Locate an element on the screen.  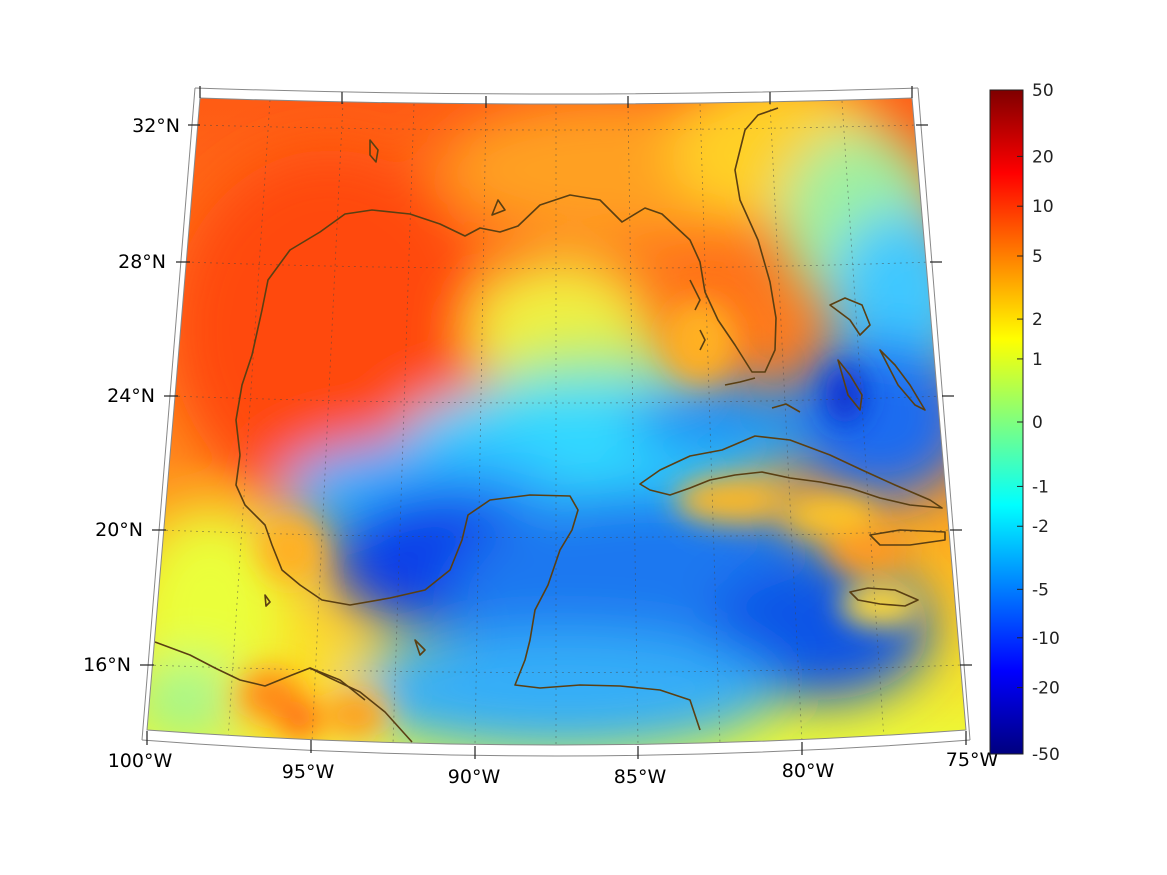
colorbar-tick-label: 20 is located at coordinates (1043, 157).